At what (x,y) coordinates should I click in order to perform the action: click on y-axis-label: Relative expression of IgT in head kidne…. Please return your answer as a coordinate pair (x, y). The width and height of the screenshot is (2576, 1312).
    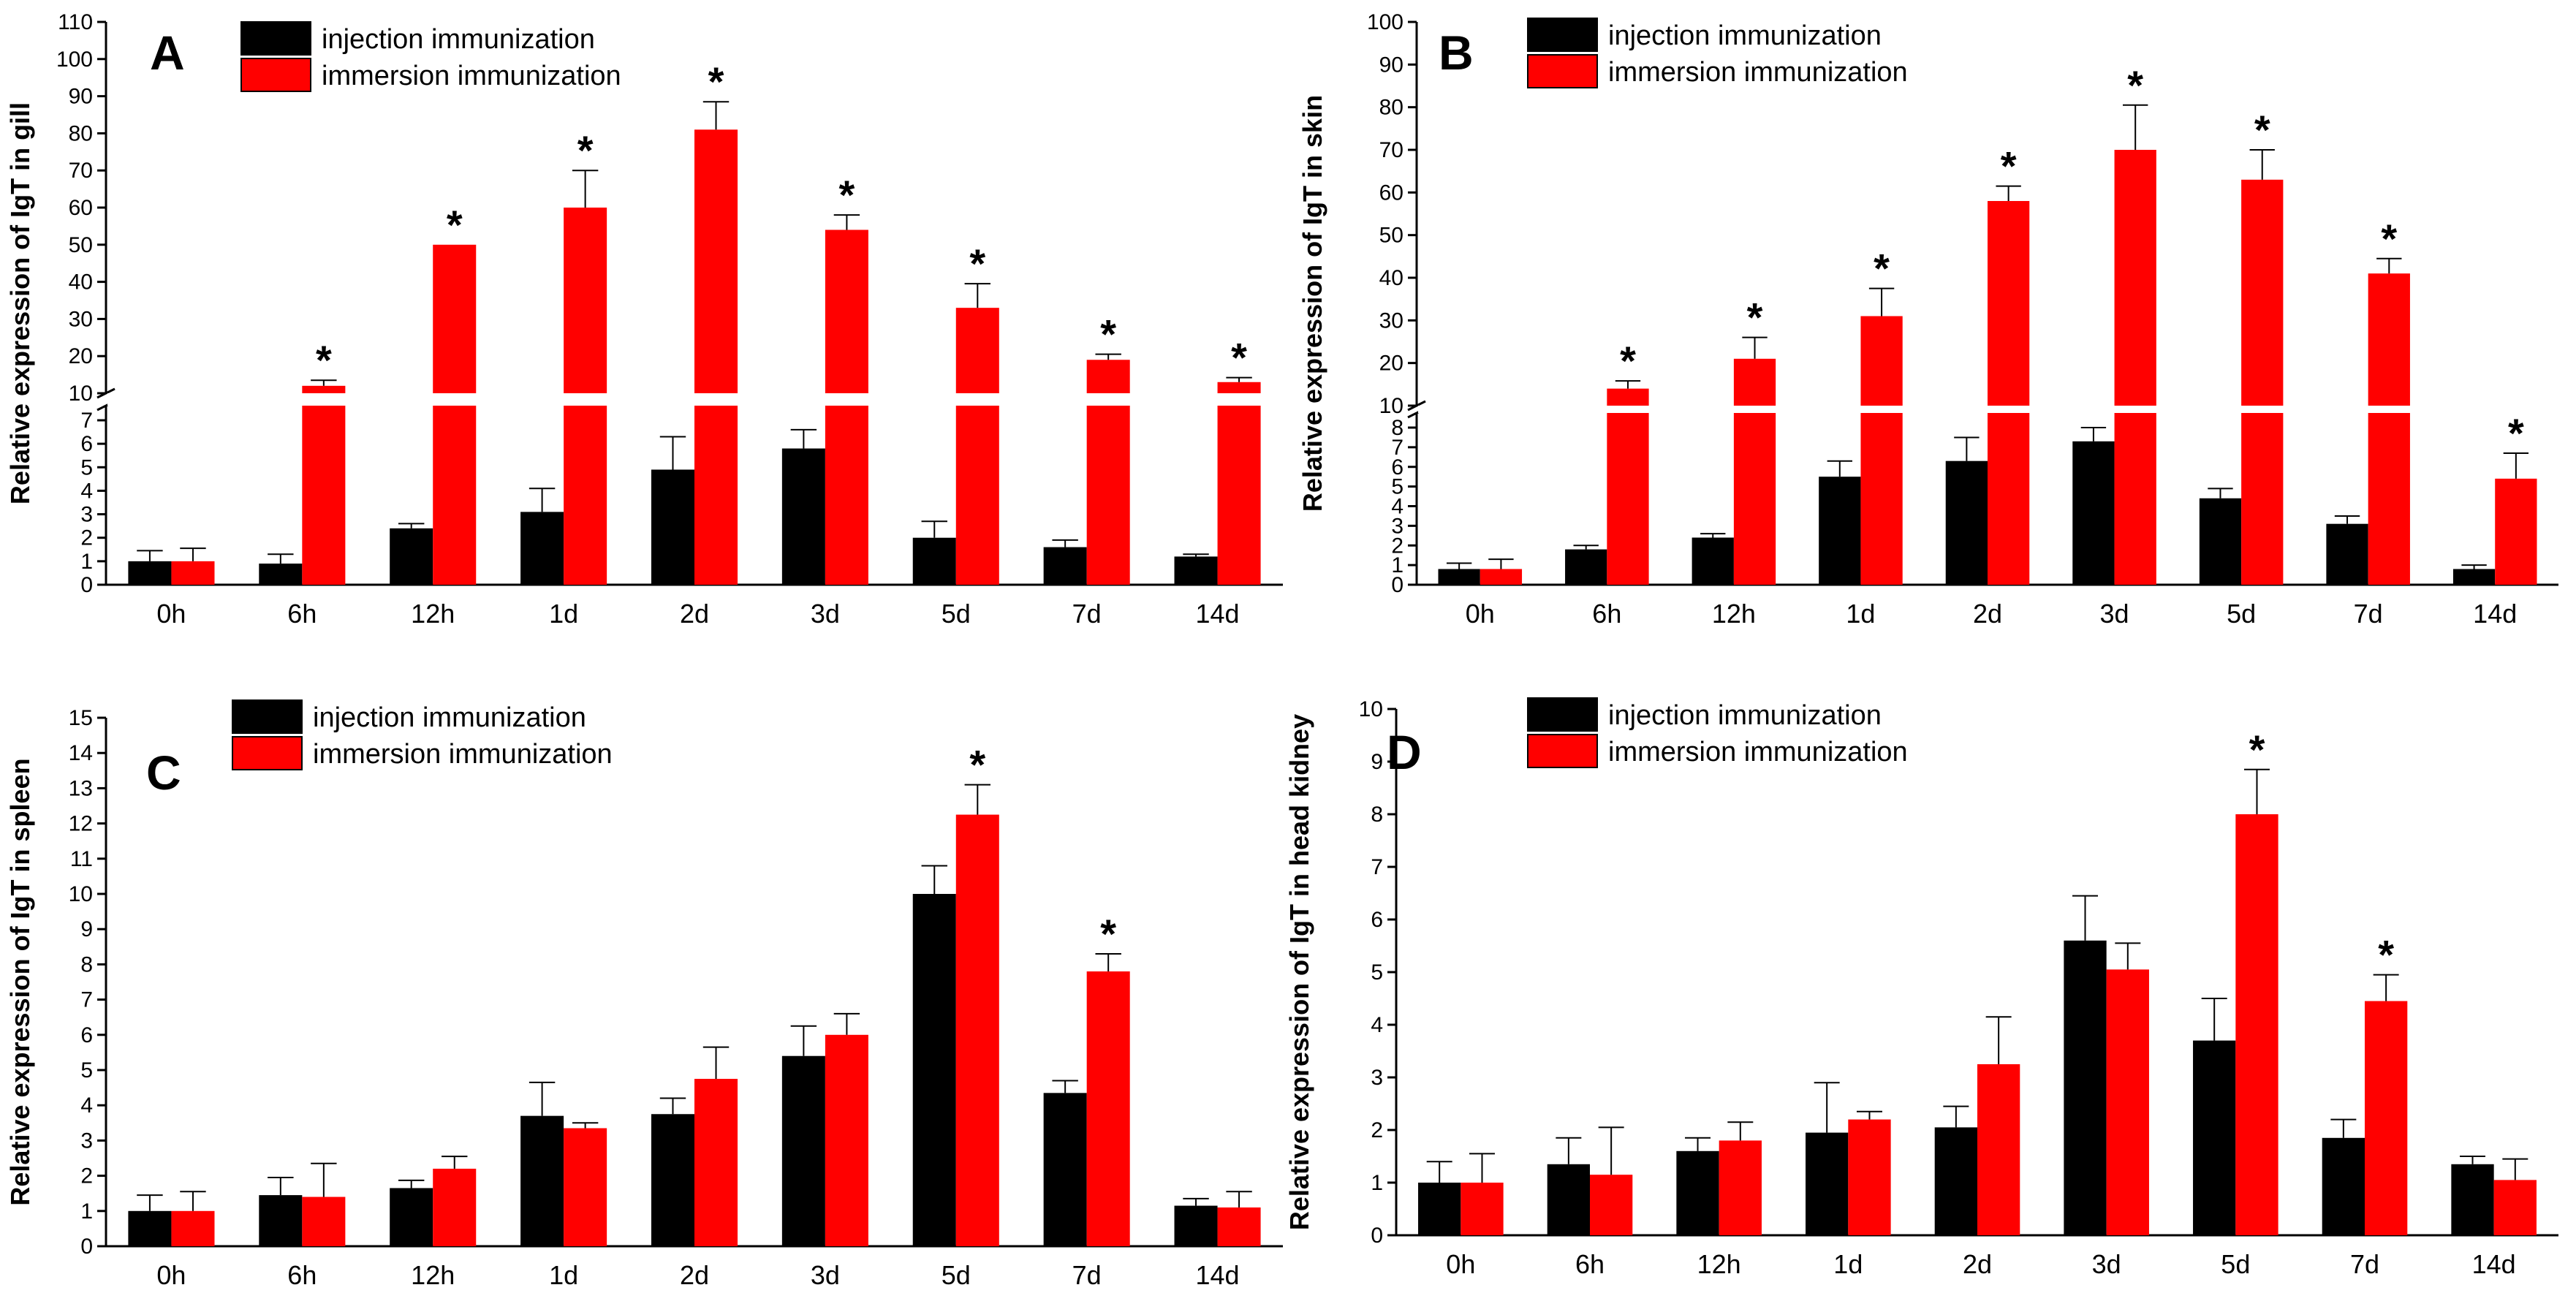
    Looking at the image, I should click on (1299, 972).